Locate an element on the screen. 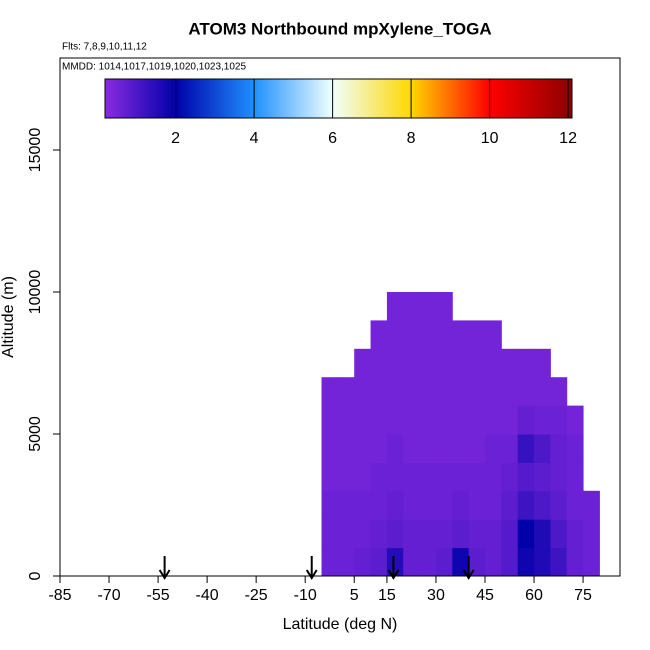  x-tick-label: 15 is located at coordinates (387, 595).